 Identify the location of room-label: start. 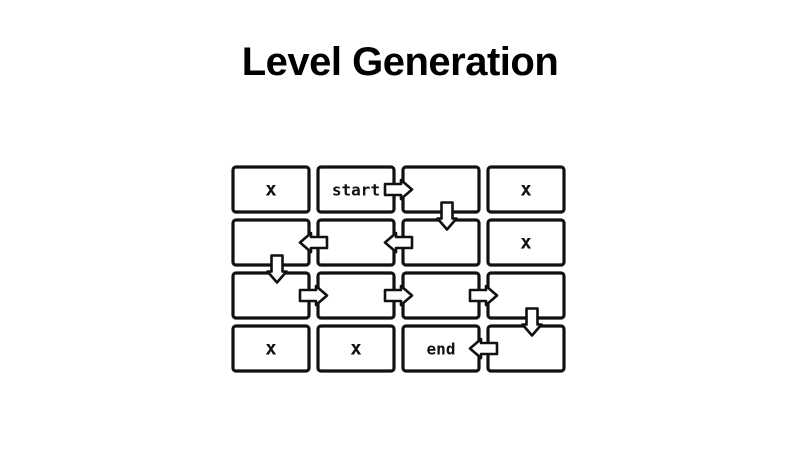
(356, 190).